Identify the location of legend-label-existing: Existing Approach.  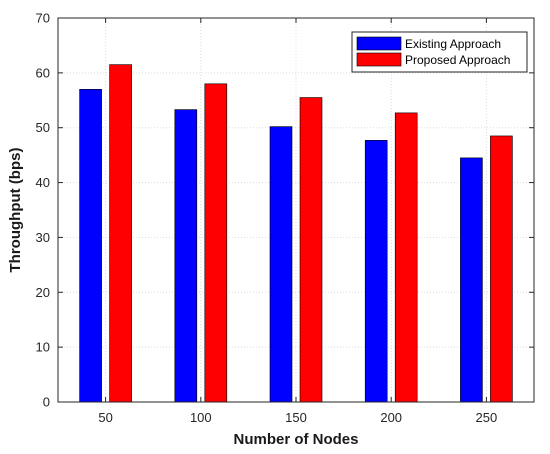
(453, 44).